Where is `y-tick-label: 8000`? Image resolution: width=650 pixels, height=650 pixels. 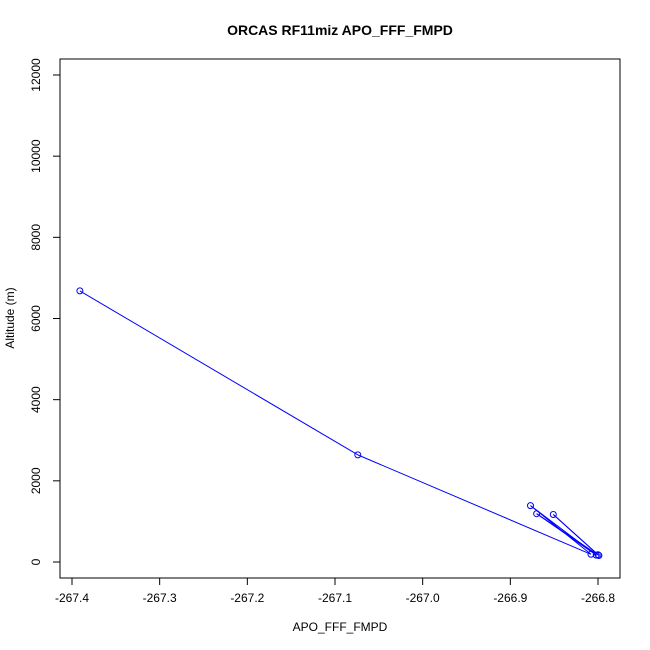
y-tick-label: 8000 is located at coordinates (36, 237).